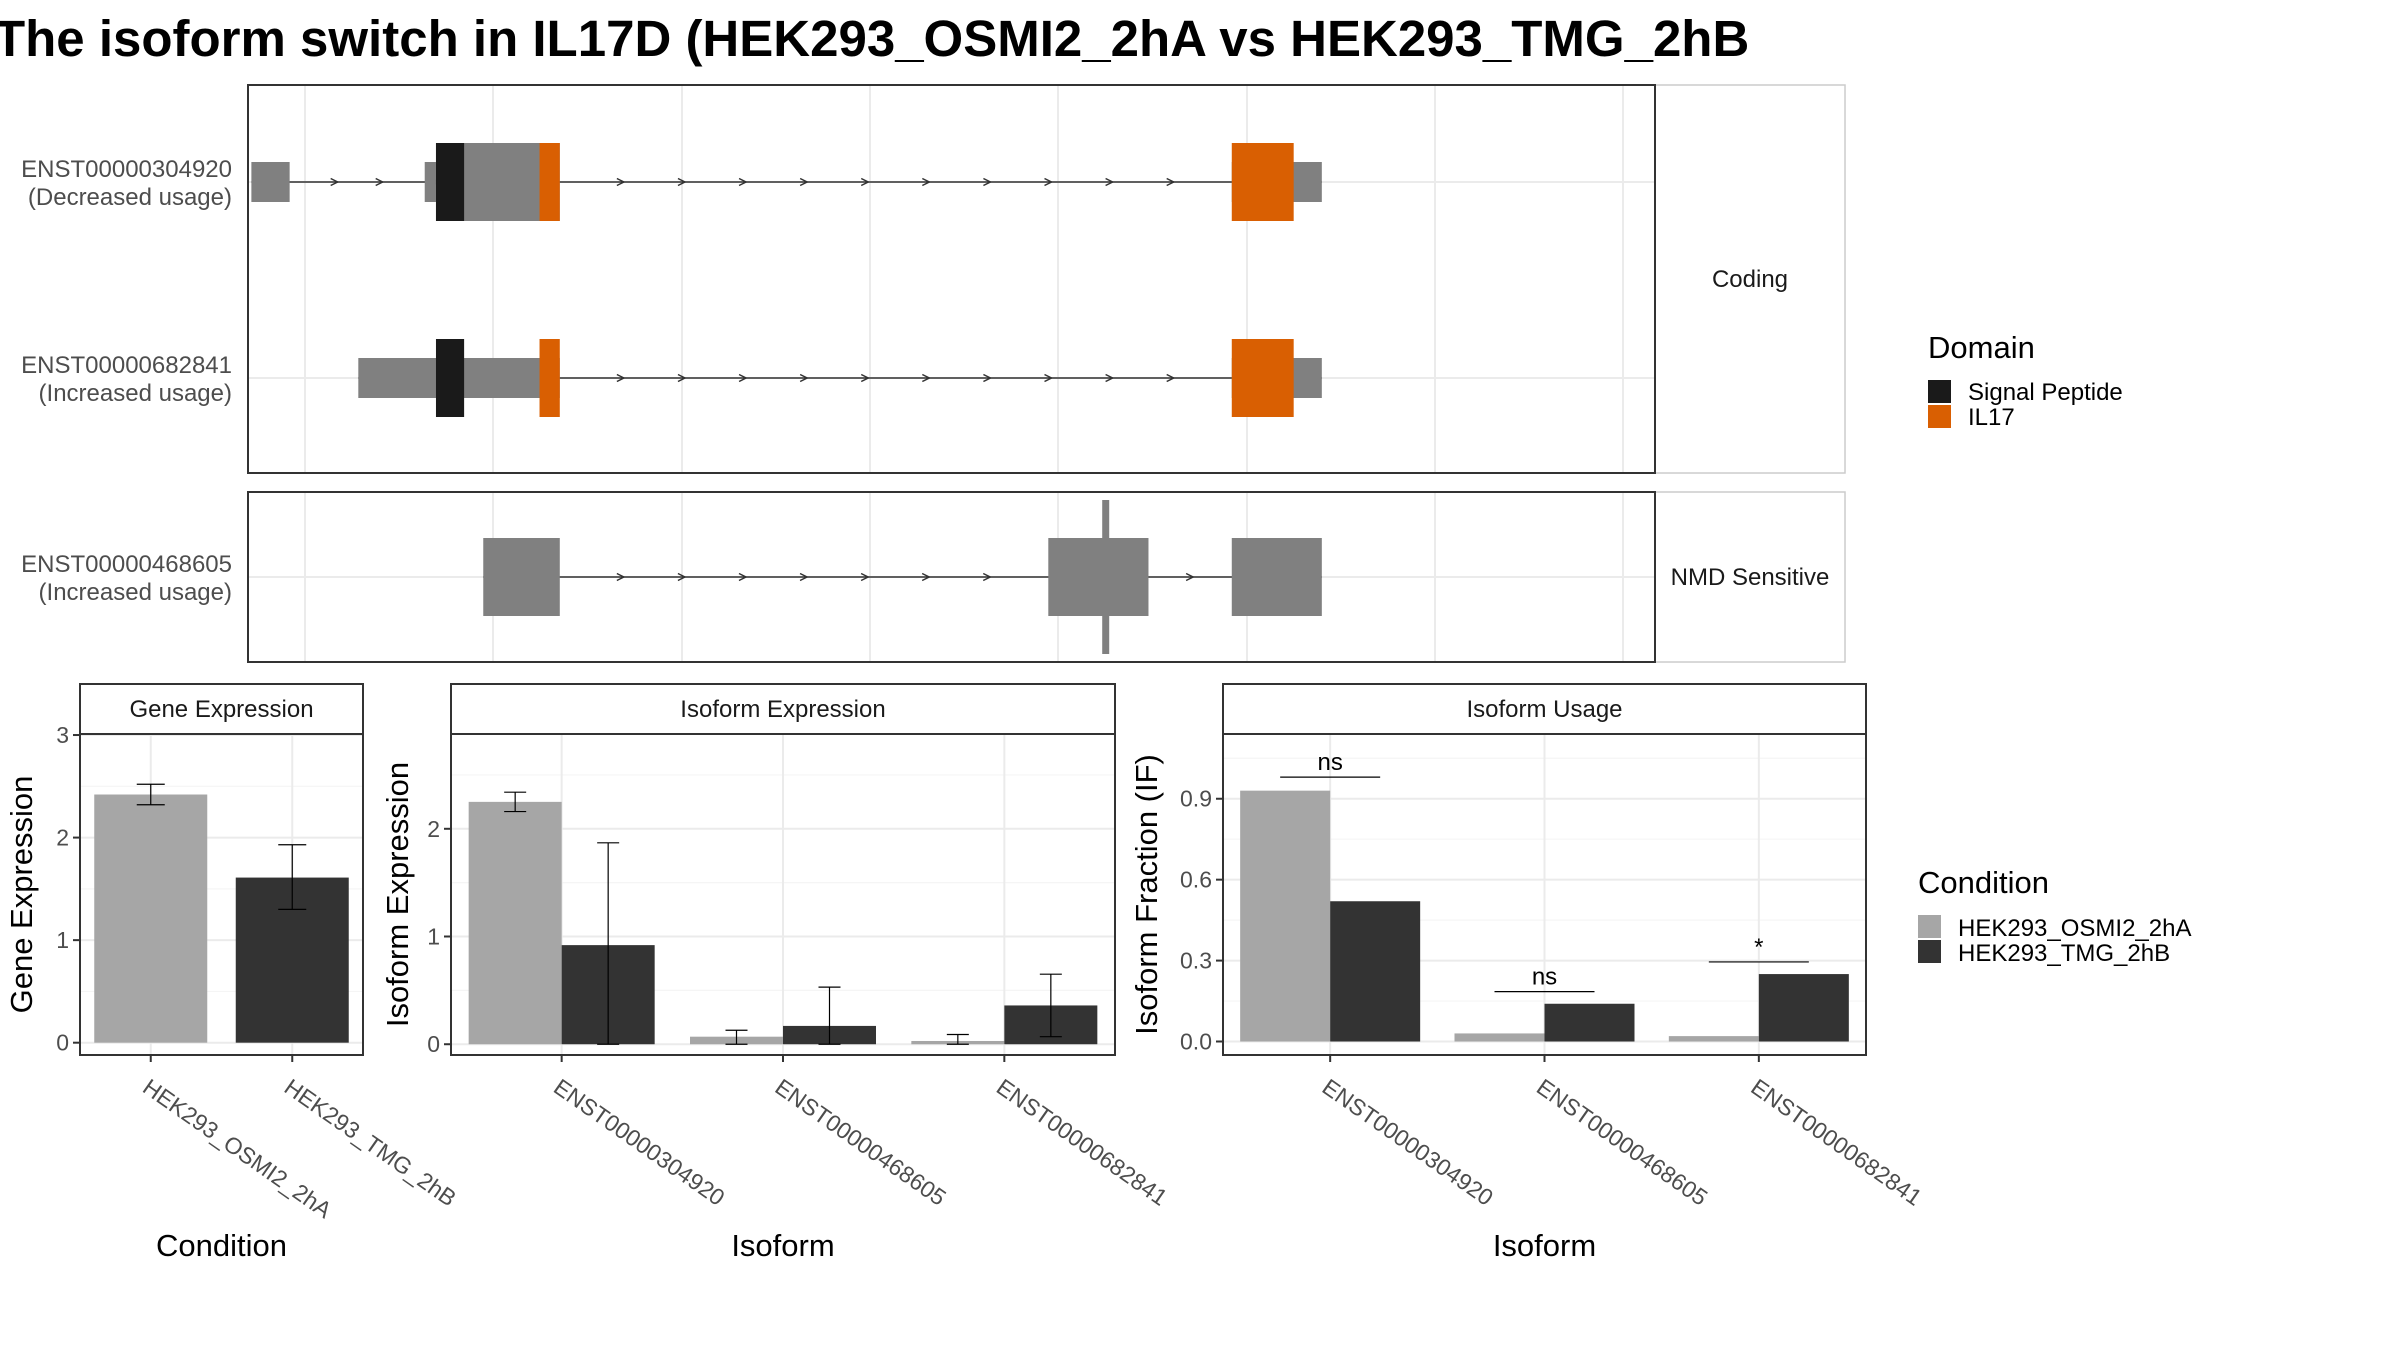  Describe the element at coordinates (397, 894) in the screenshot. I see `y-axis-label: Isoform Expression` at that location.